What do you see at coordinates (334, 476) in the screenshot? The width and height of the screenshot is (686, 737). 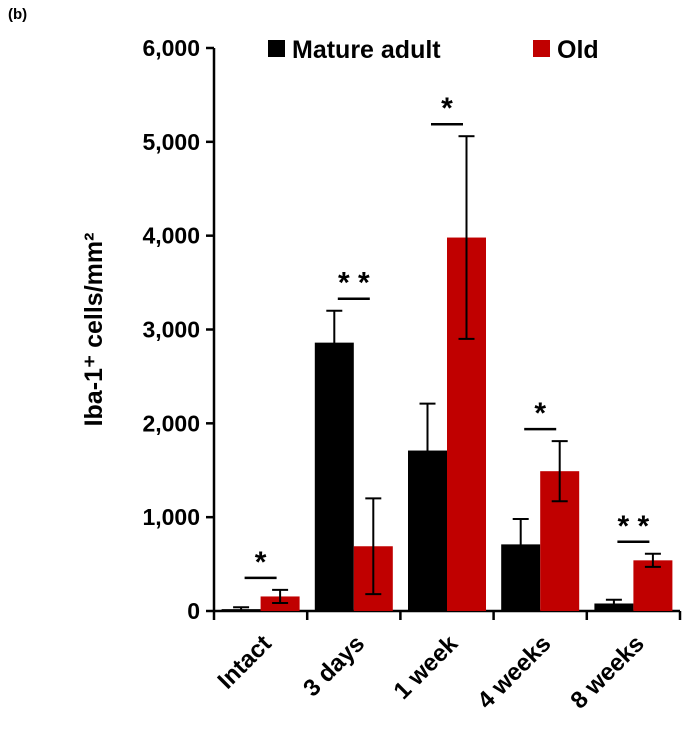 I see `bar-mature-adult-3-days` at bounding box center [334, 476].